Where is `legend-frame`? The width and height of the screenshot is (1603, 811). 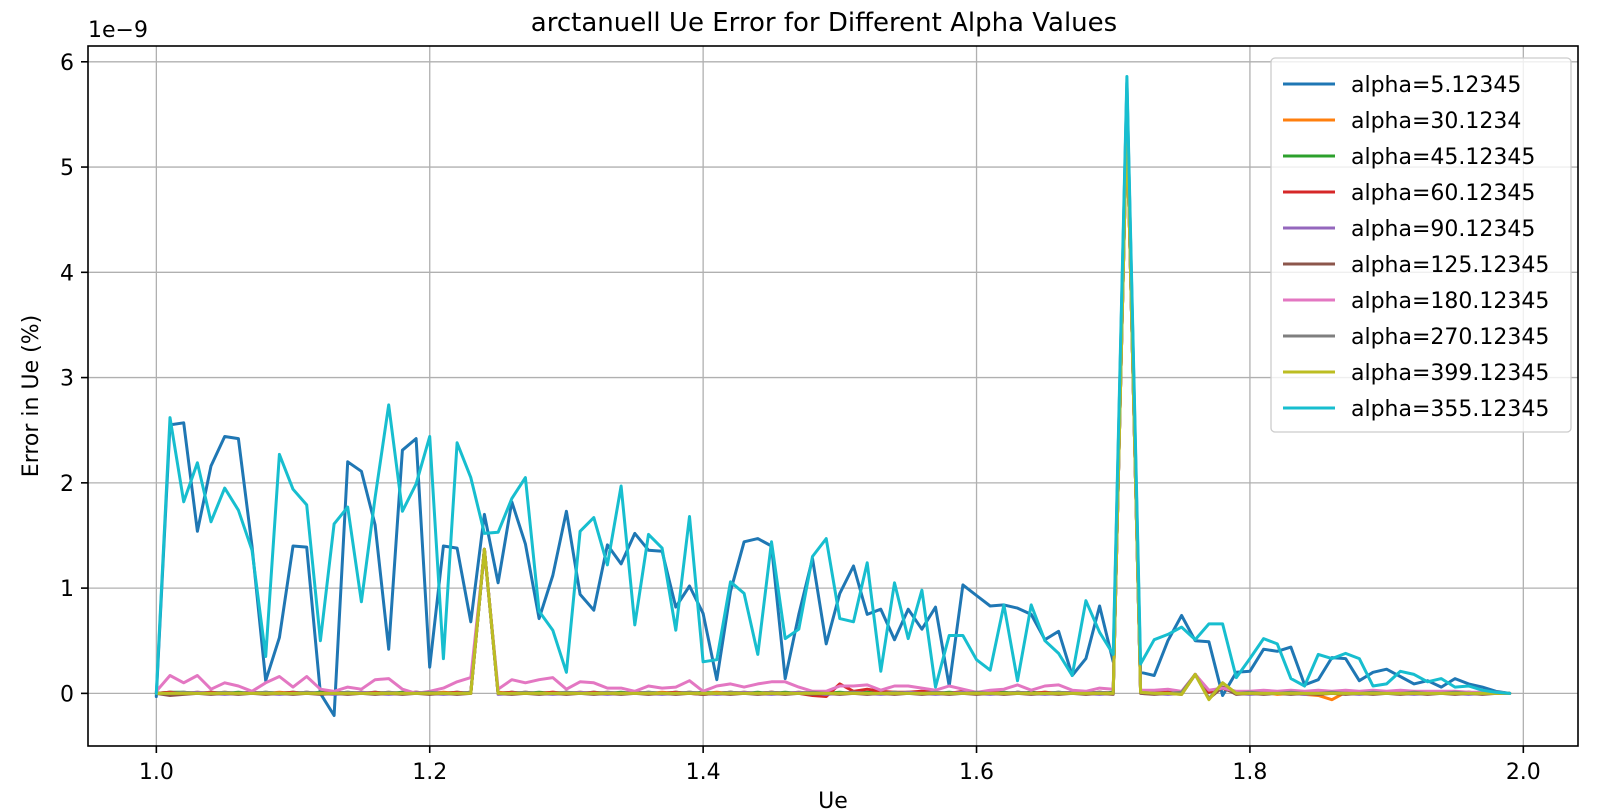
legend-frame is located at coordinates (1421, 245).